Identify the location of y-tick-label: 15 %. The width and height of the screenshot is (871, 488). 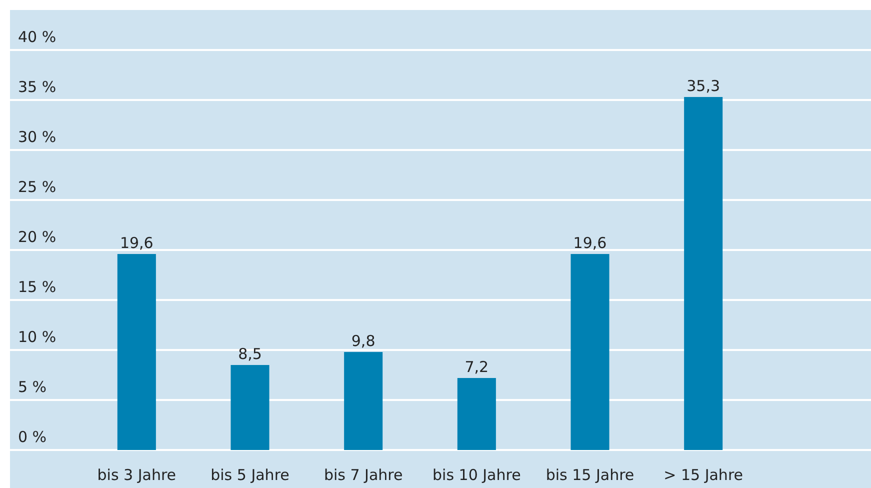
(37, 287).